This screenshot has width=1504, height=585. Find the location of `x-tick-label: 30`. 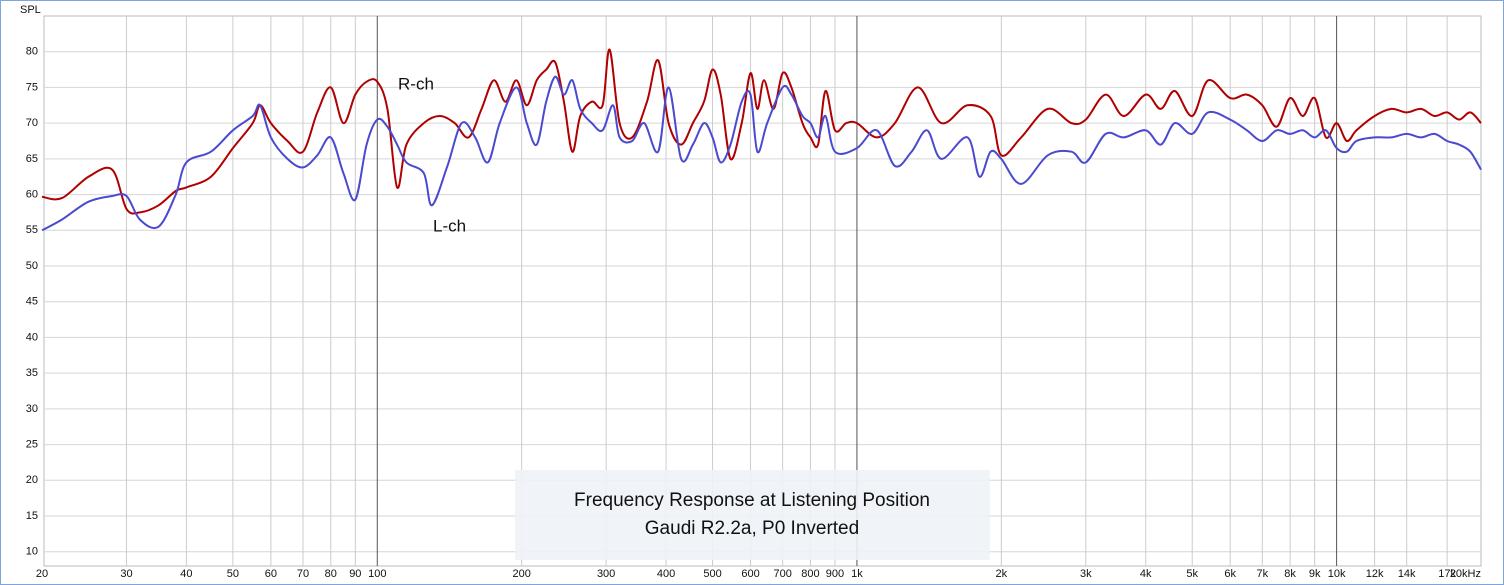

x-tick-label: 30 is located at coordinates (126, 574).